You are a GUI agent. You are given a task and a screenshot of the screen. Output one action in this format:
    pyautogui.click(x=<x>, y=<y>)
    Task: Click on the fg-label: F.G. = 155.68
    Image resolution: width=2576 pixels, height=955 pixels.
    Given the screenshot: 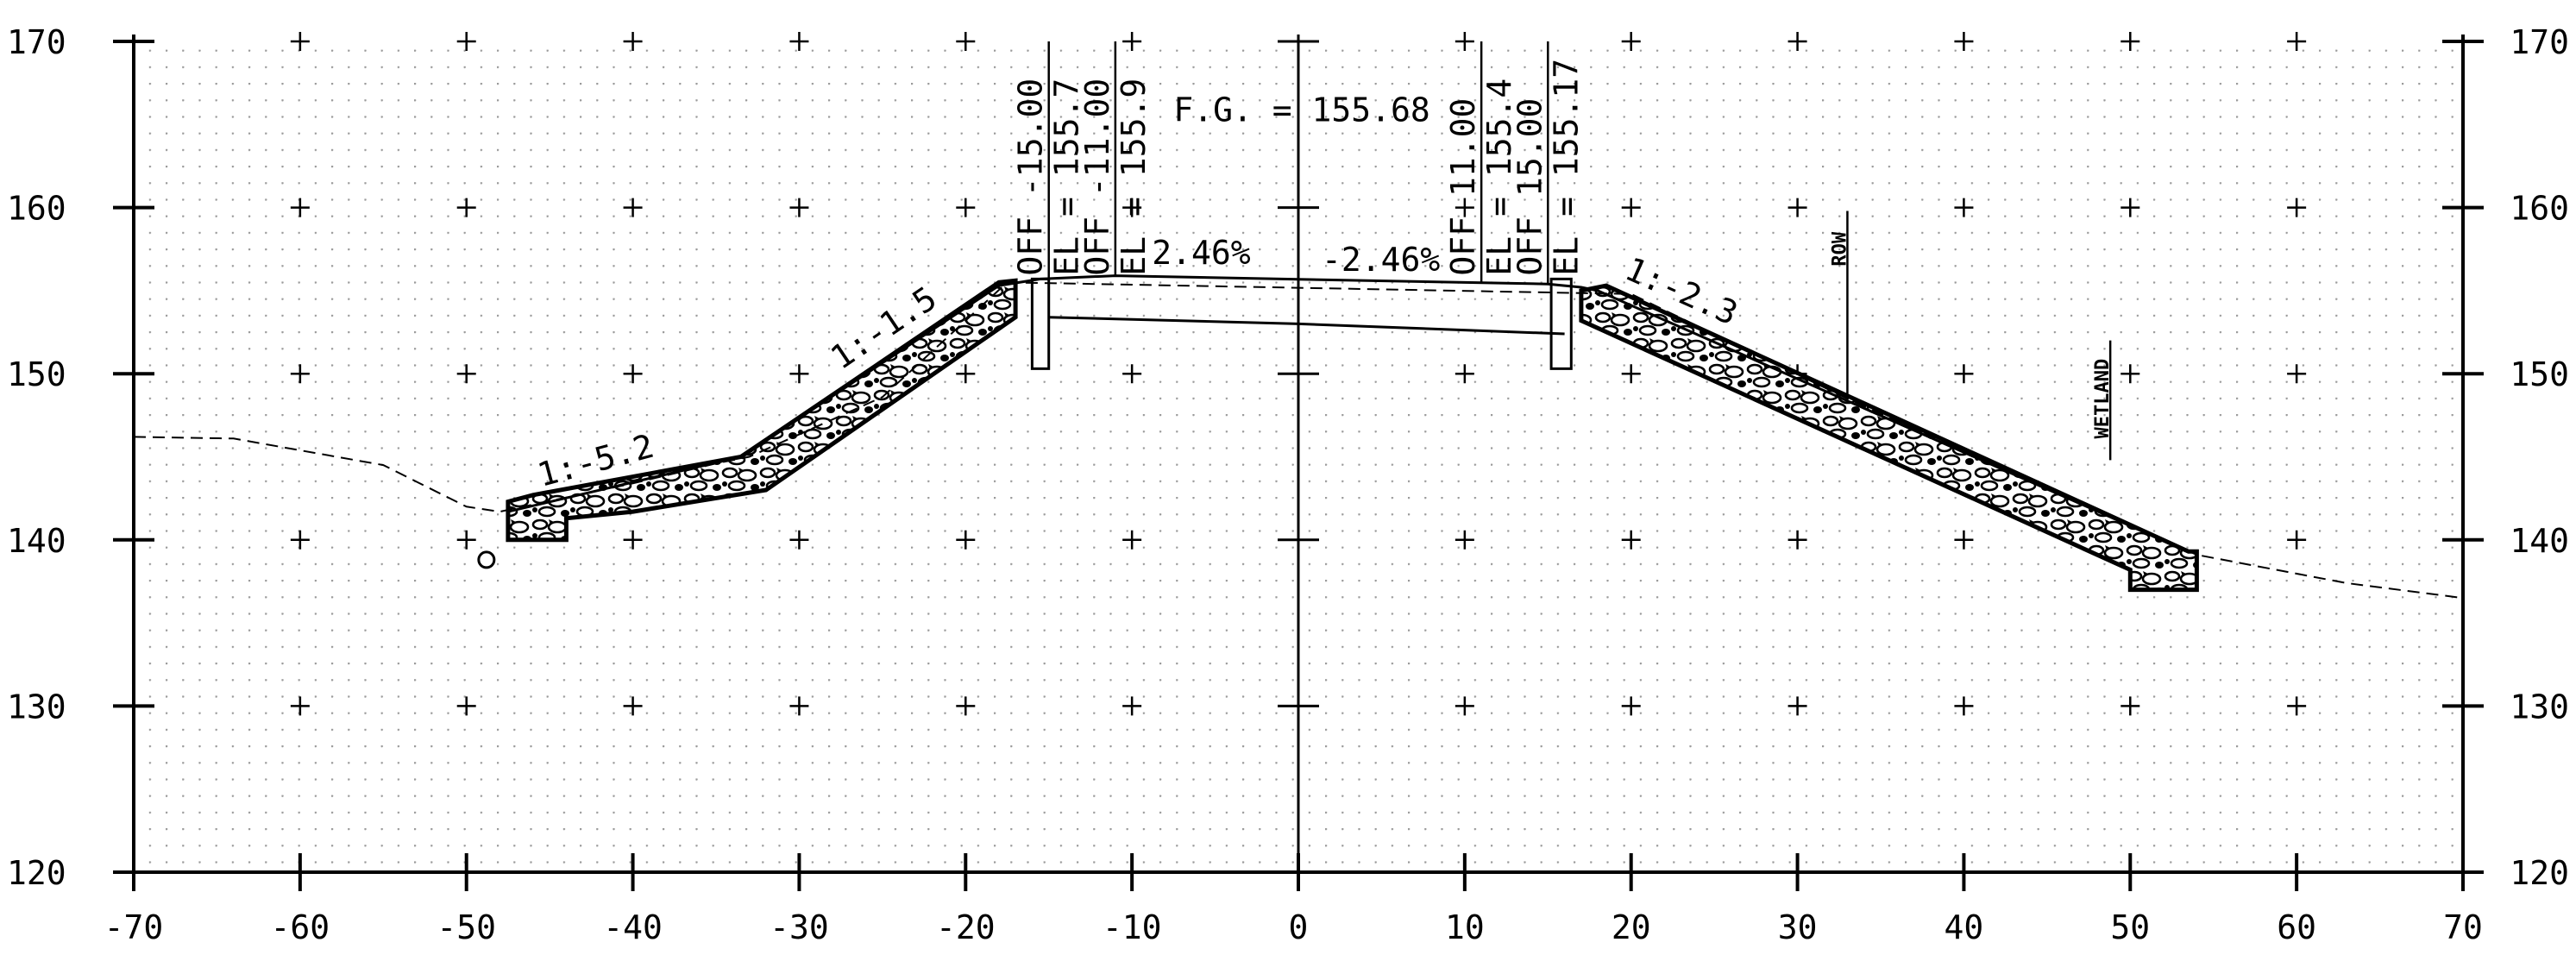 What is the action you would take?
    pyautogui.click(x=1301, y=110)
    